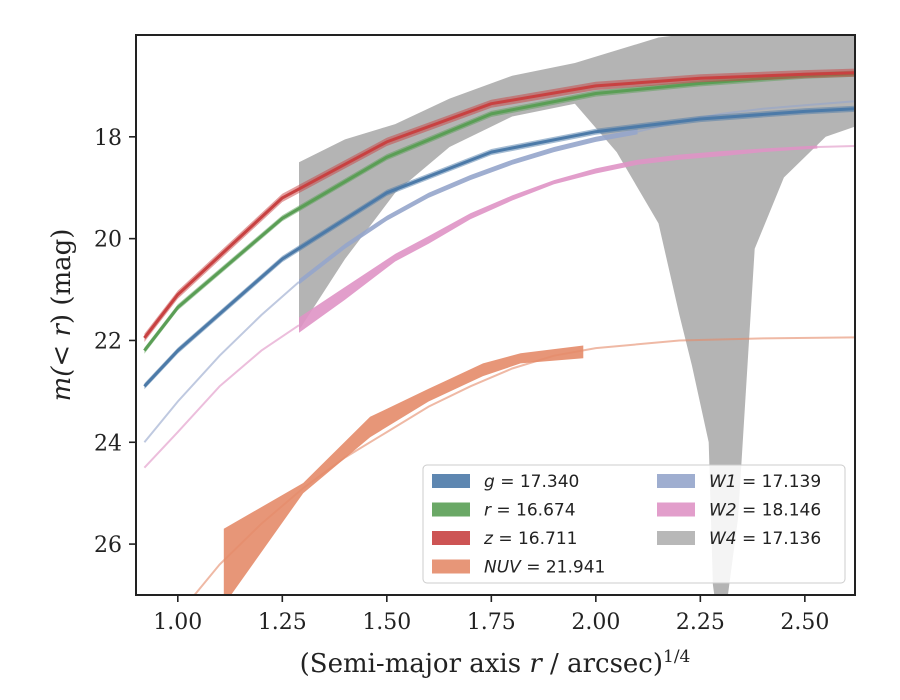  I want to click on legend-swatch-w2, so click(676, 509).